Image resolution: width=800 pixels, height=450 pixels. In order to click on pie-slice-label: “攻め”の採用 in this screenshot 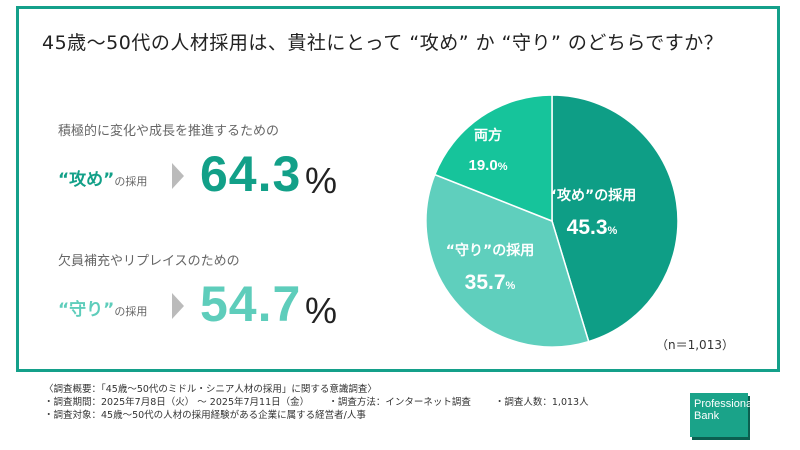, I will do `click(592, 195)`.